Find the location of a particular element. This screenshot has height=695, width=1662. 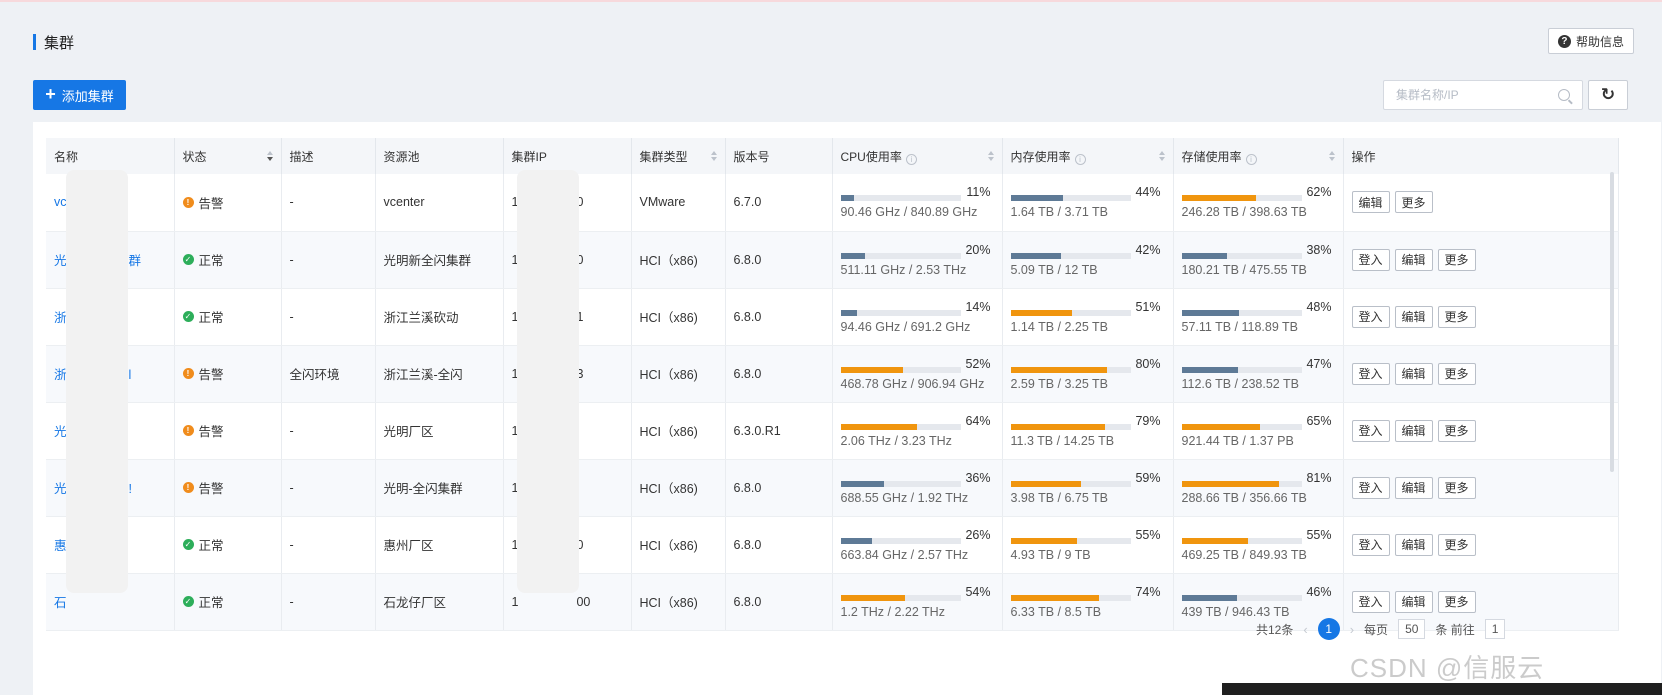

cpu-usage-value: 688.55 GHz / 1.92 THz is located at coordinates (904, 497).